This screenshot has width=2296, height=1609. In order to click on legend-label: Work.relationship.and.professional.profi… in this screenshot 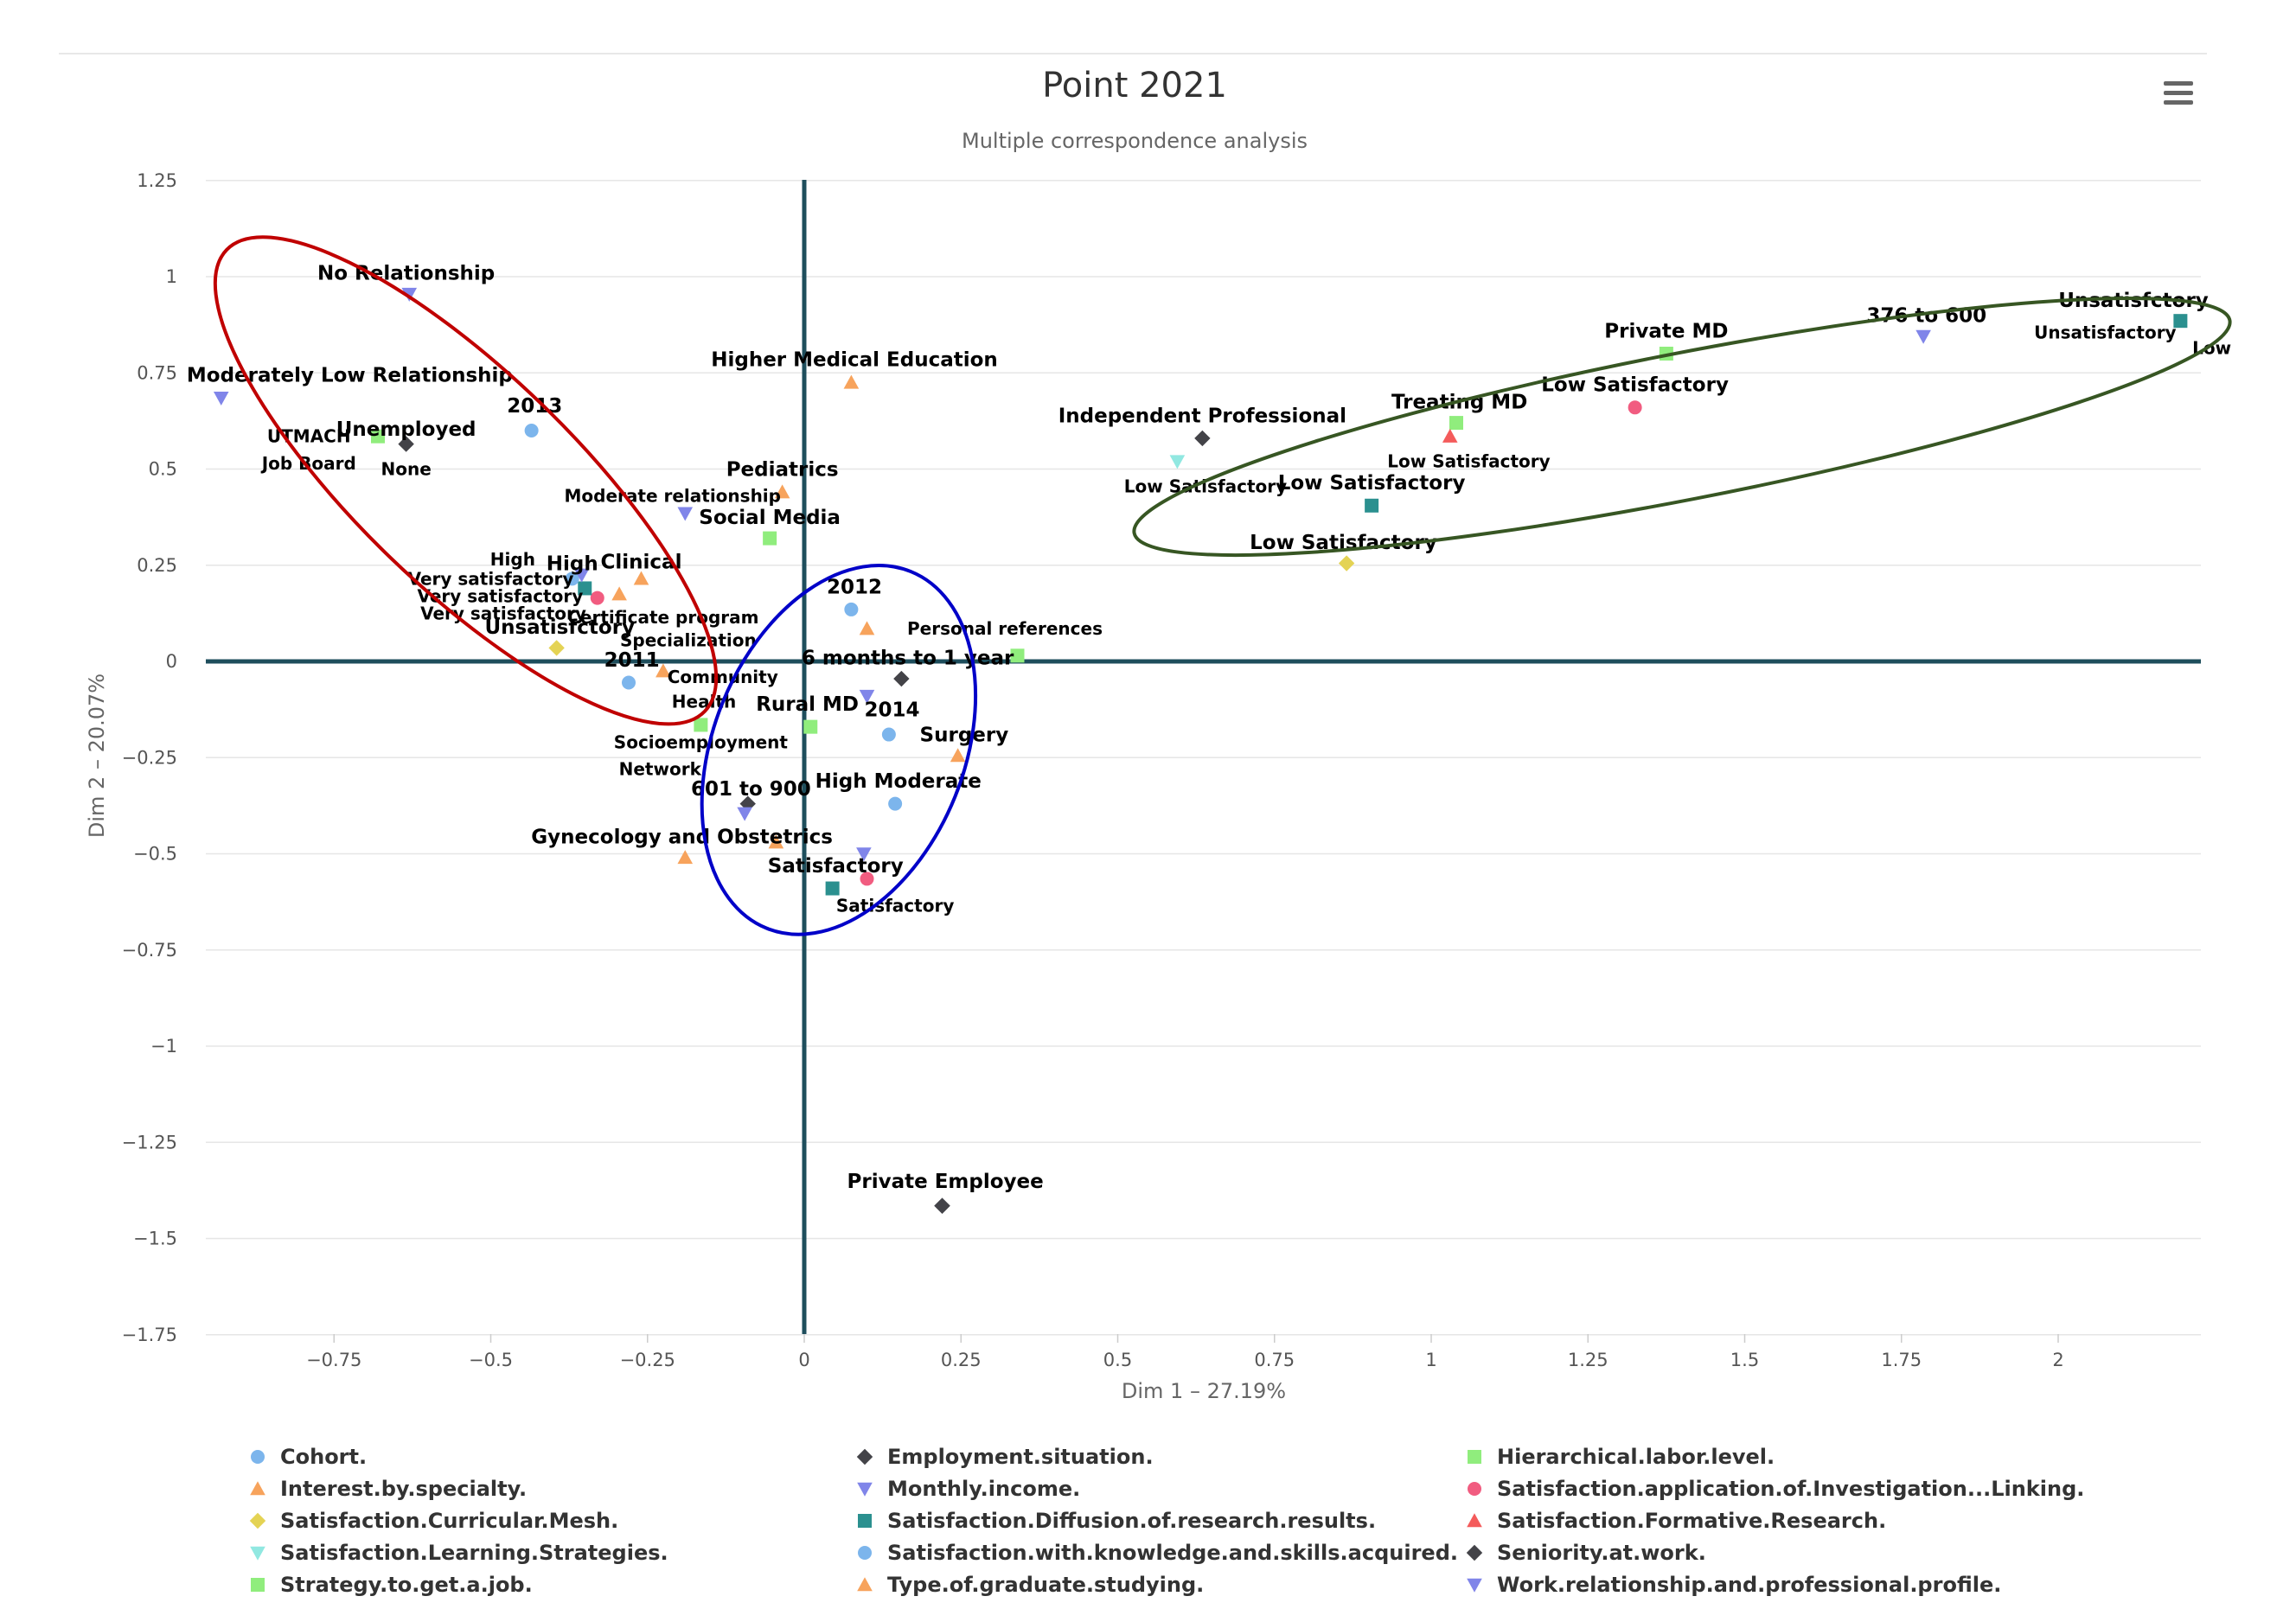, I will do `click(1749, 1585)`.